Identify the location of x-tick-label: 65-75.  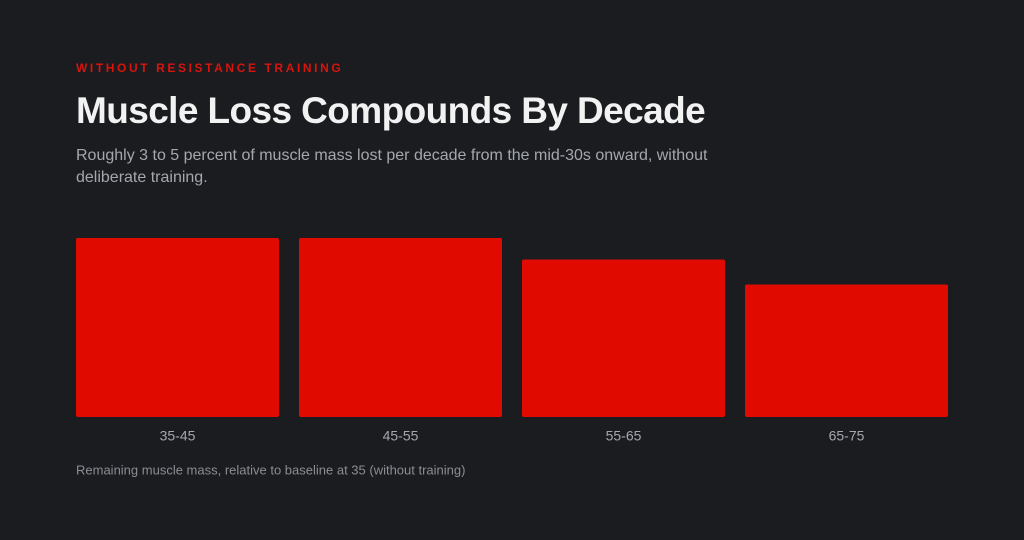
(847, 436).